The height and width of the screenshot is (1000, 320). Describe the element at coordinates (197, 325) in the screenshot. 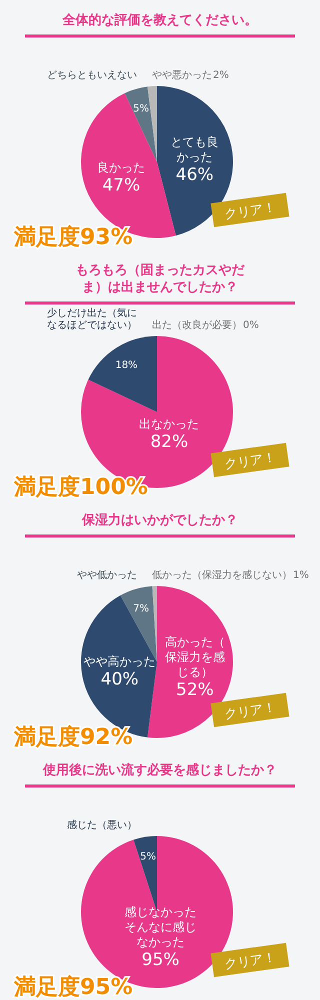

I see `category-label: 出た（改良が必要）` at that location.